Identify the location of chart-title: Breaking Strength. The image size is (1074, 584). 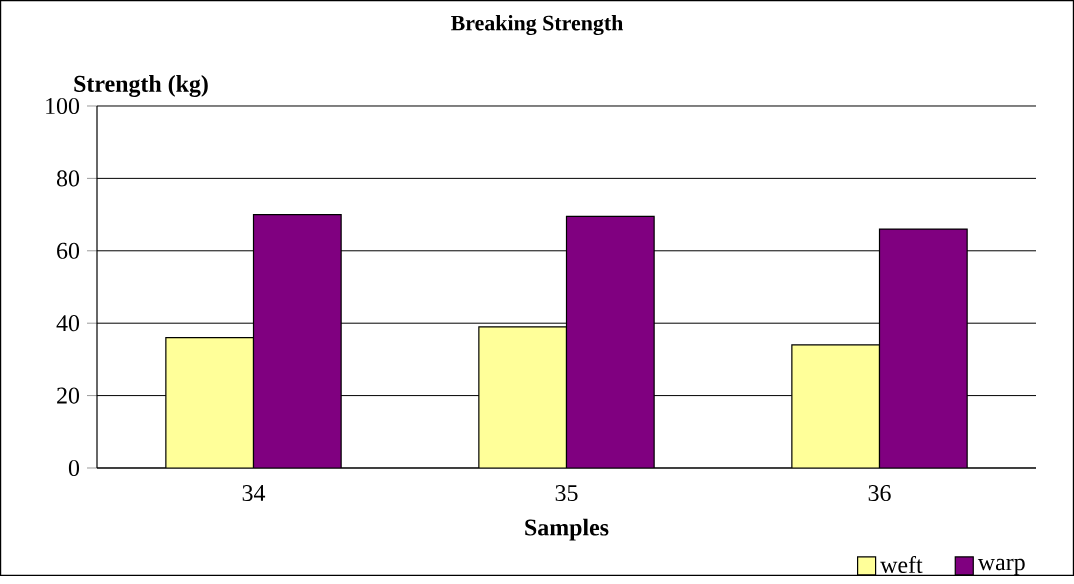
(537, 25).